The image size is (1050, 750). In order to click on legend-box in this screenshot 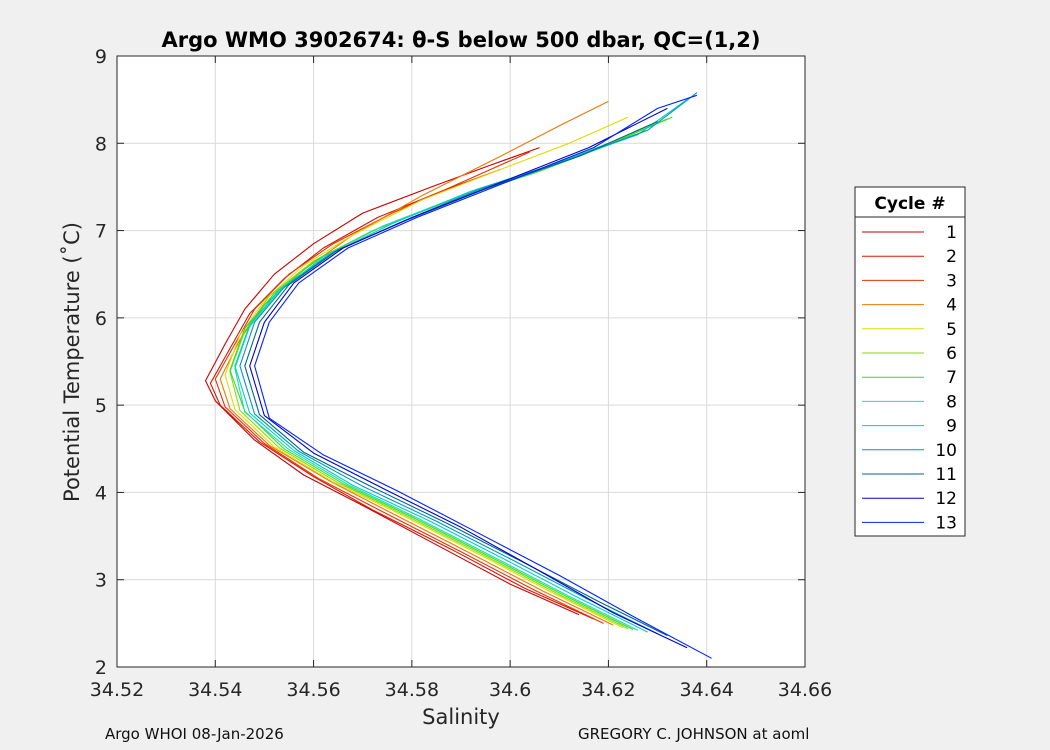, I will do `click(910, 361)`.